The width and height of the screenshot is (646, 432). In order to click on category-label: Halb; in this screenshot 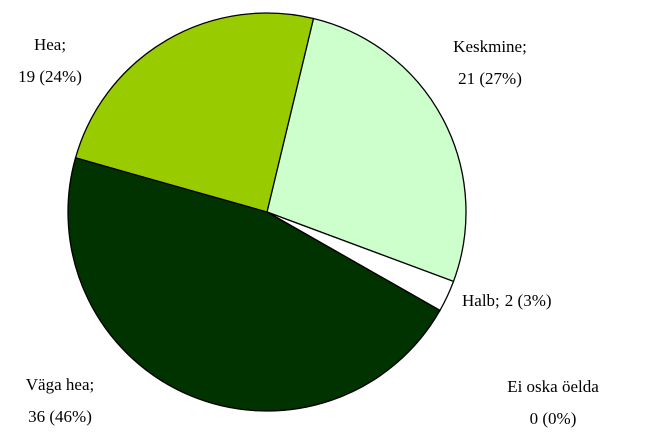, I will do `click(481, 300)`.